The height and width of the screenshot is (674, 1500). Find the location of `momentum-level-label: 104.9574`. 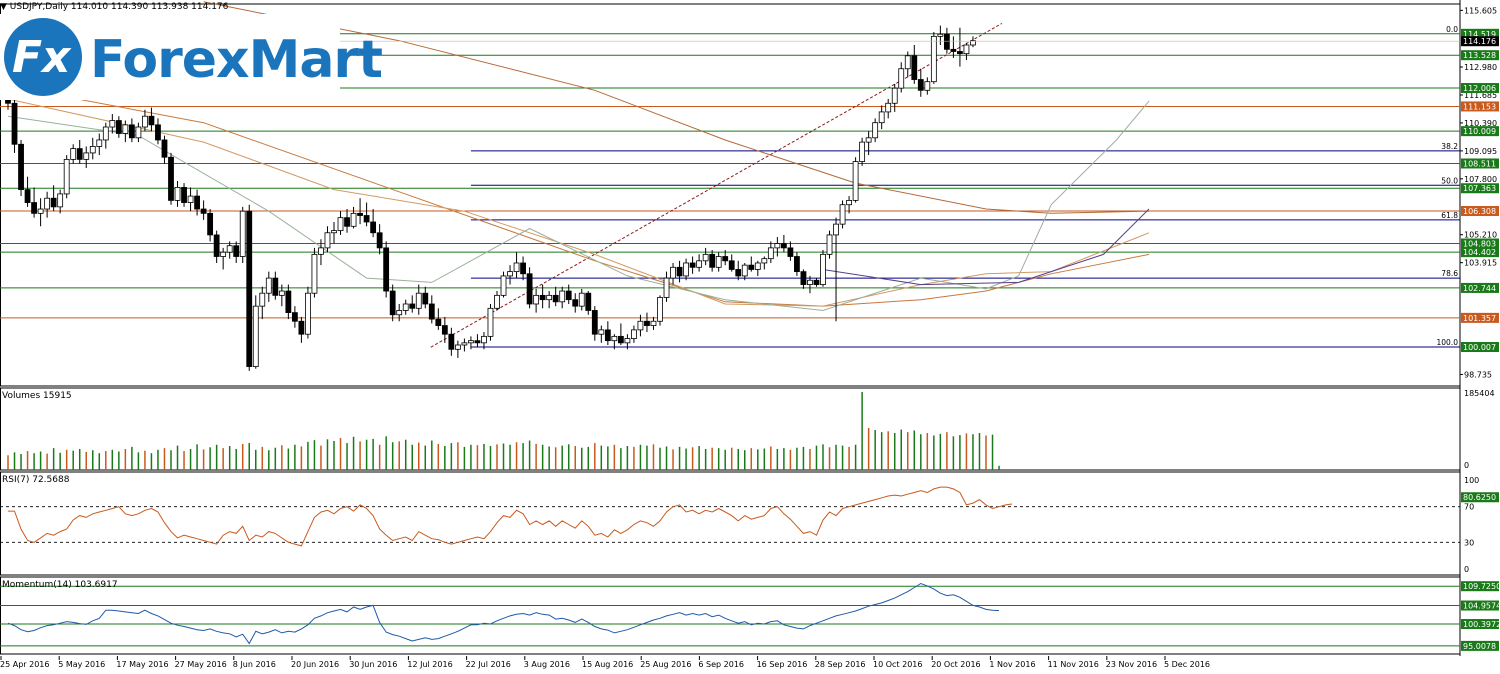

momentum-level-label: 104.9574 is located at coordinates (1481, 606).